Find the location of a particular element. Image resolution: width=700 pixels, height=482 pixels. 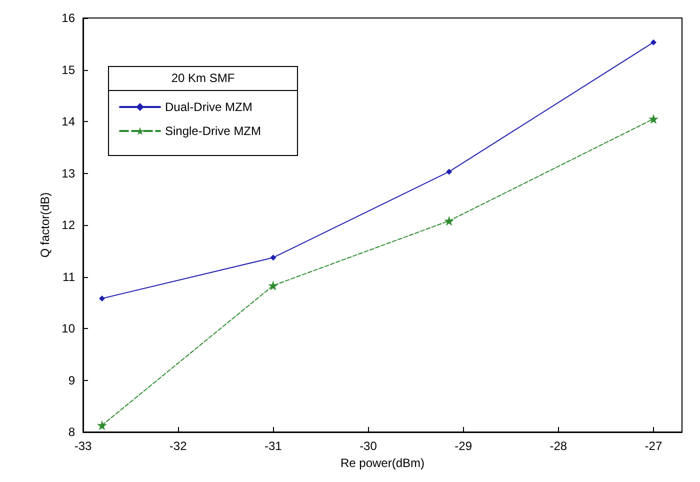

y-tick-label: 12 is located at coordinates (69, 225).